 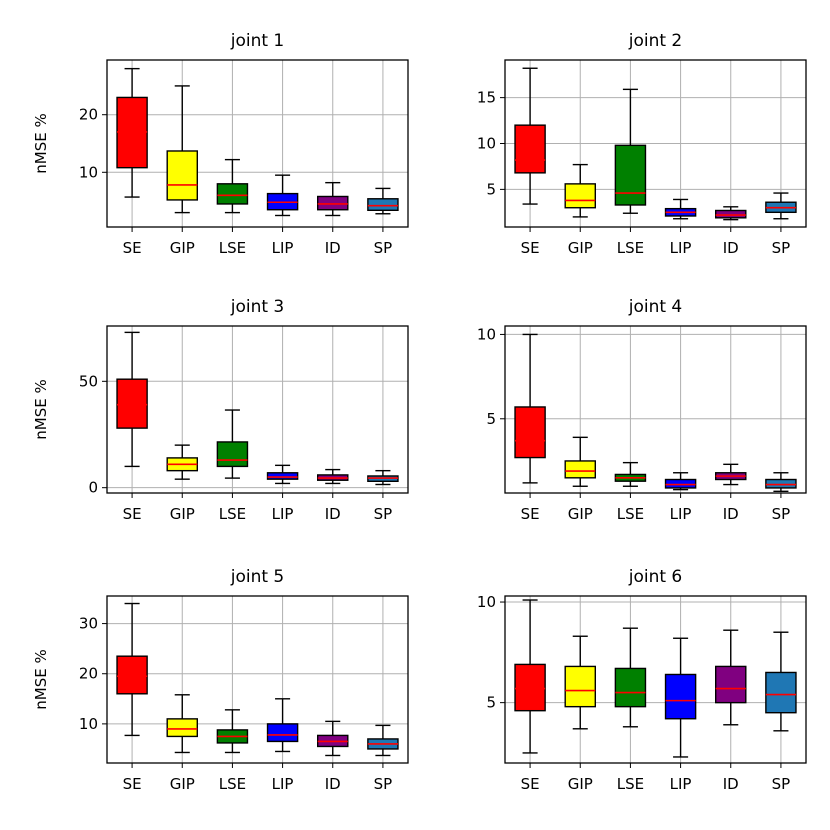 What do you see at coordinates (257, 577) in the screenshot?
I see `chart-title: joint 5` at bounding box center [257, 577].